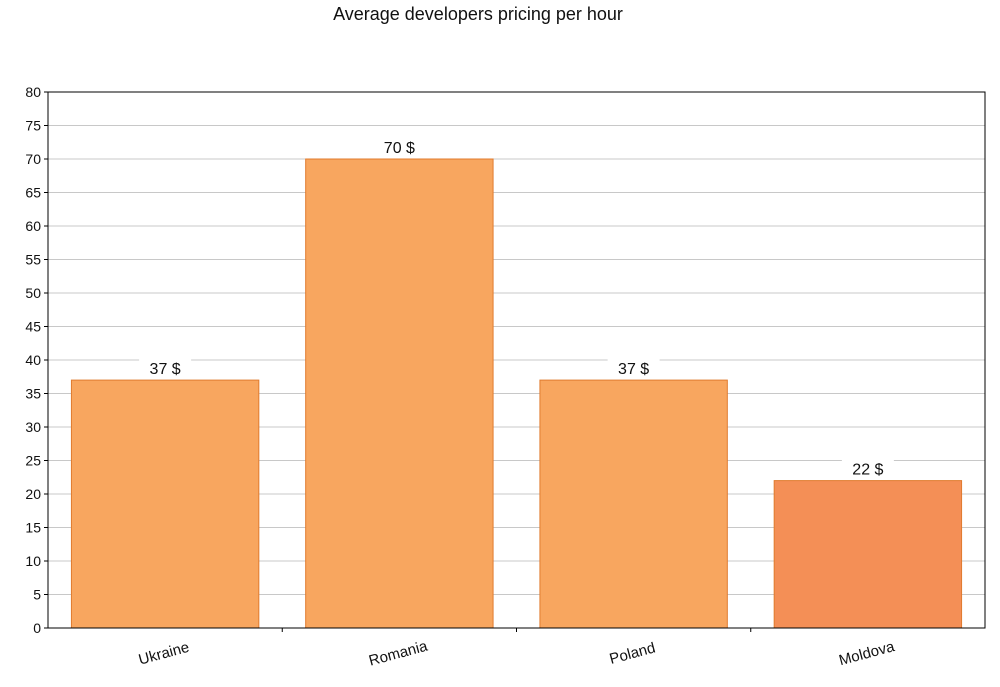 The width and height of the screenshot is (1000, 687). I want to click on y-tick-label: 30, so click(33, 427).